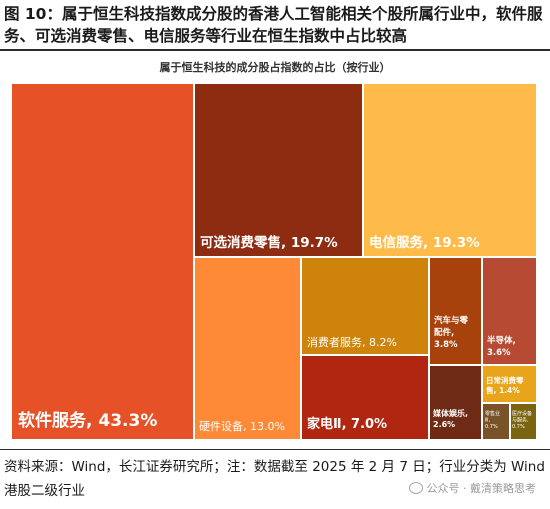  Describe the element at coordinates (446, 345) in the screenshot. I see `treemap-cell-7-label-line: 3.8%` at that location.